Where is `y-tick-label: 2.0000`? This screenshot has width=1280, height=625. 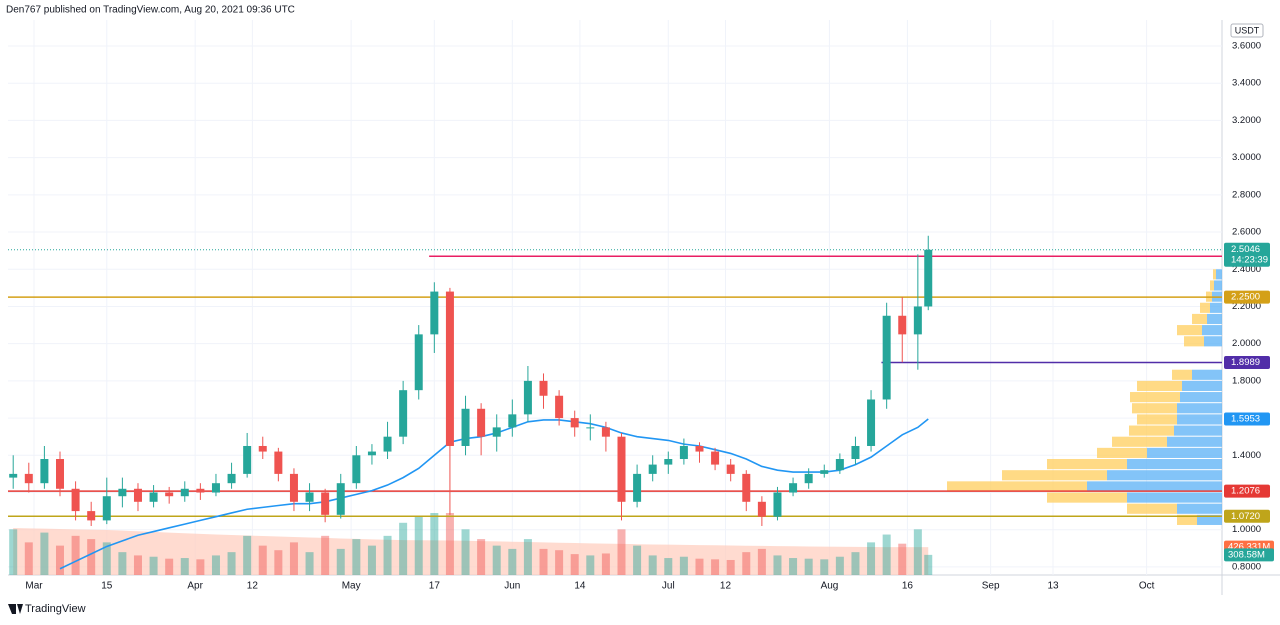
y-tick-label: 2.0000 is located at coordinates (1246, 343).